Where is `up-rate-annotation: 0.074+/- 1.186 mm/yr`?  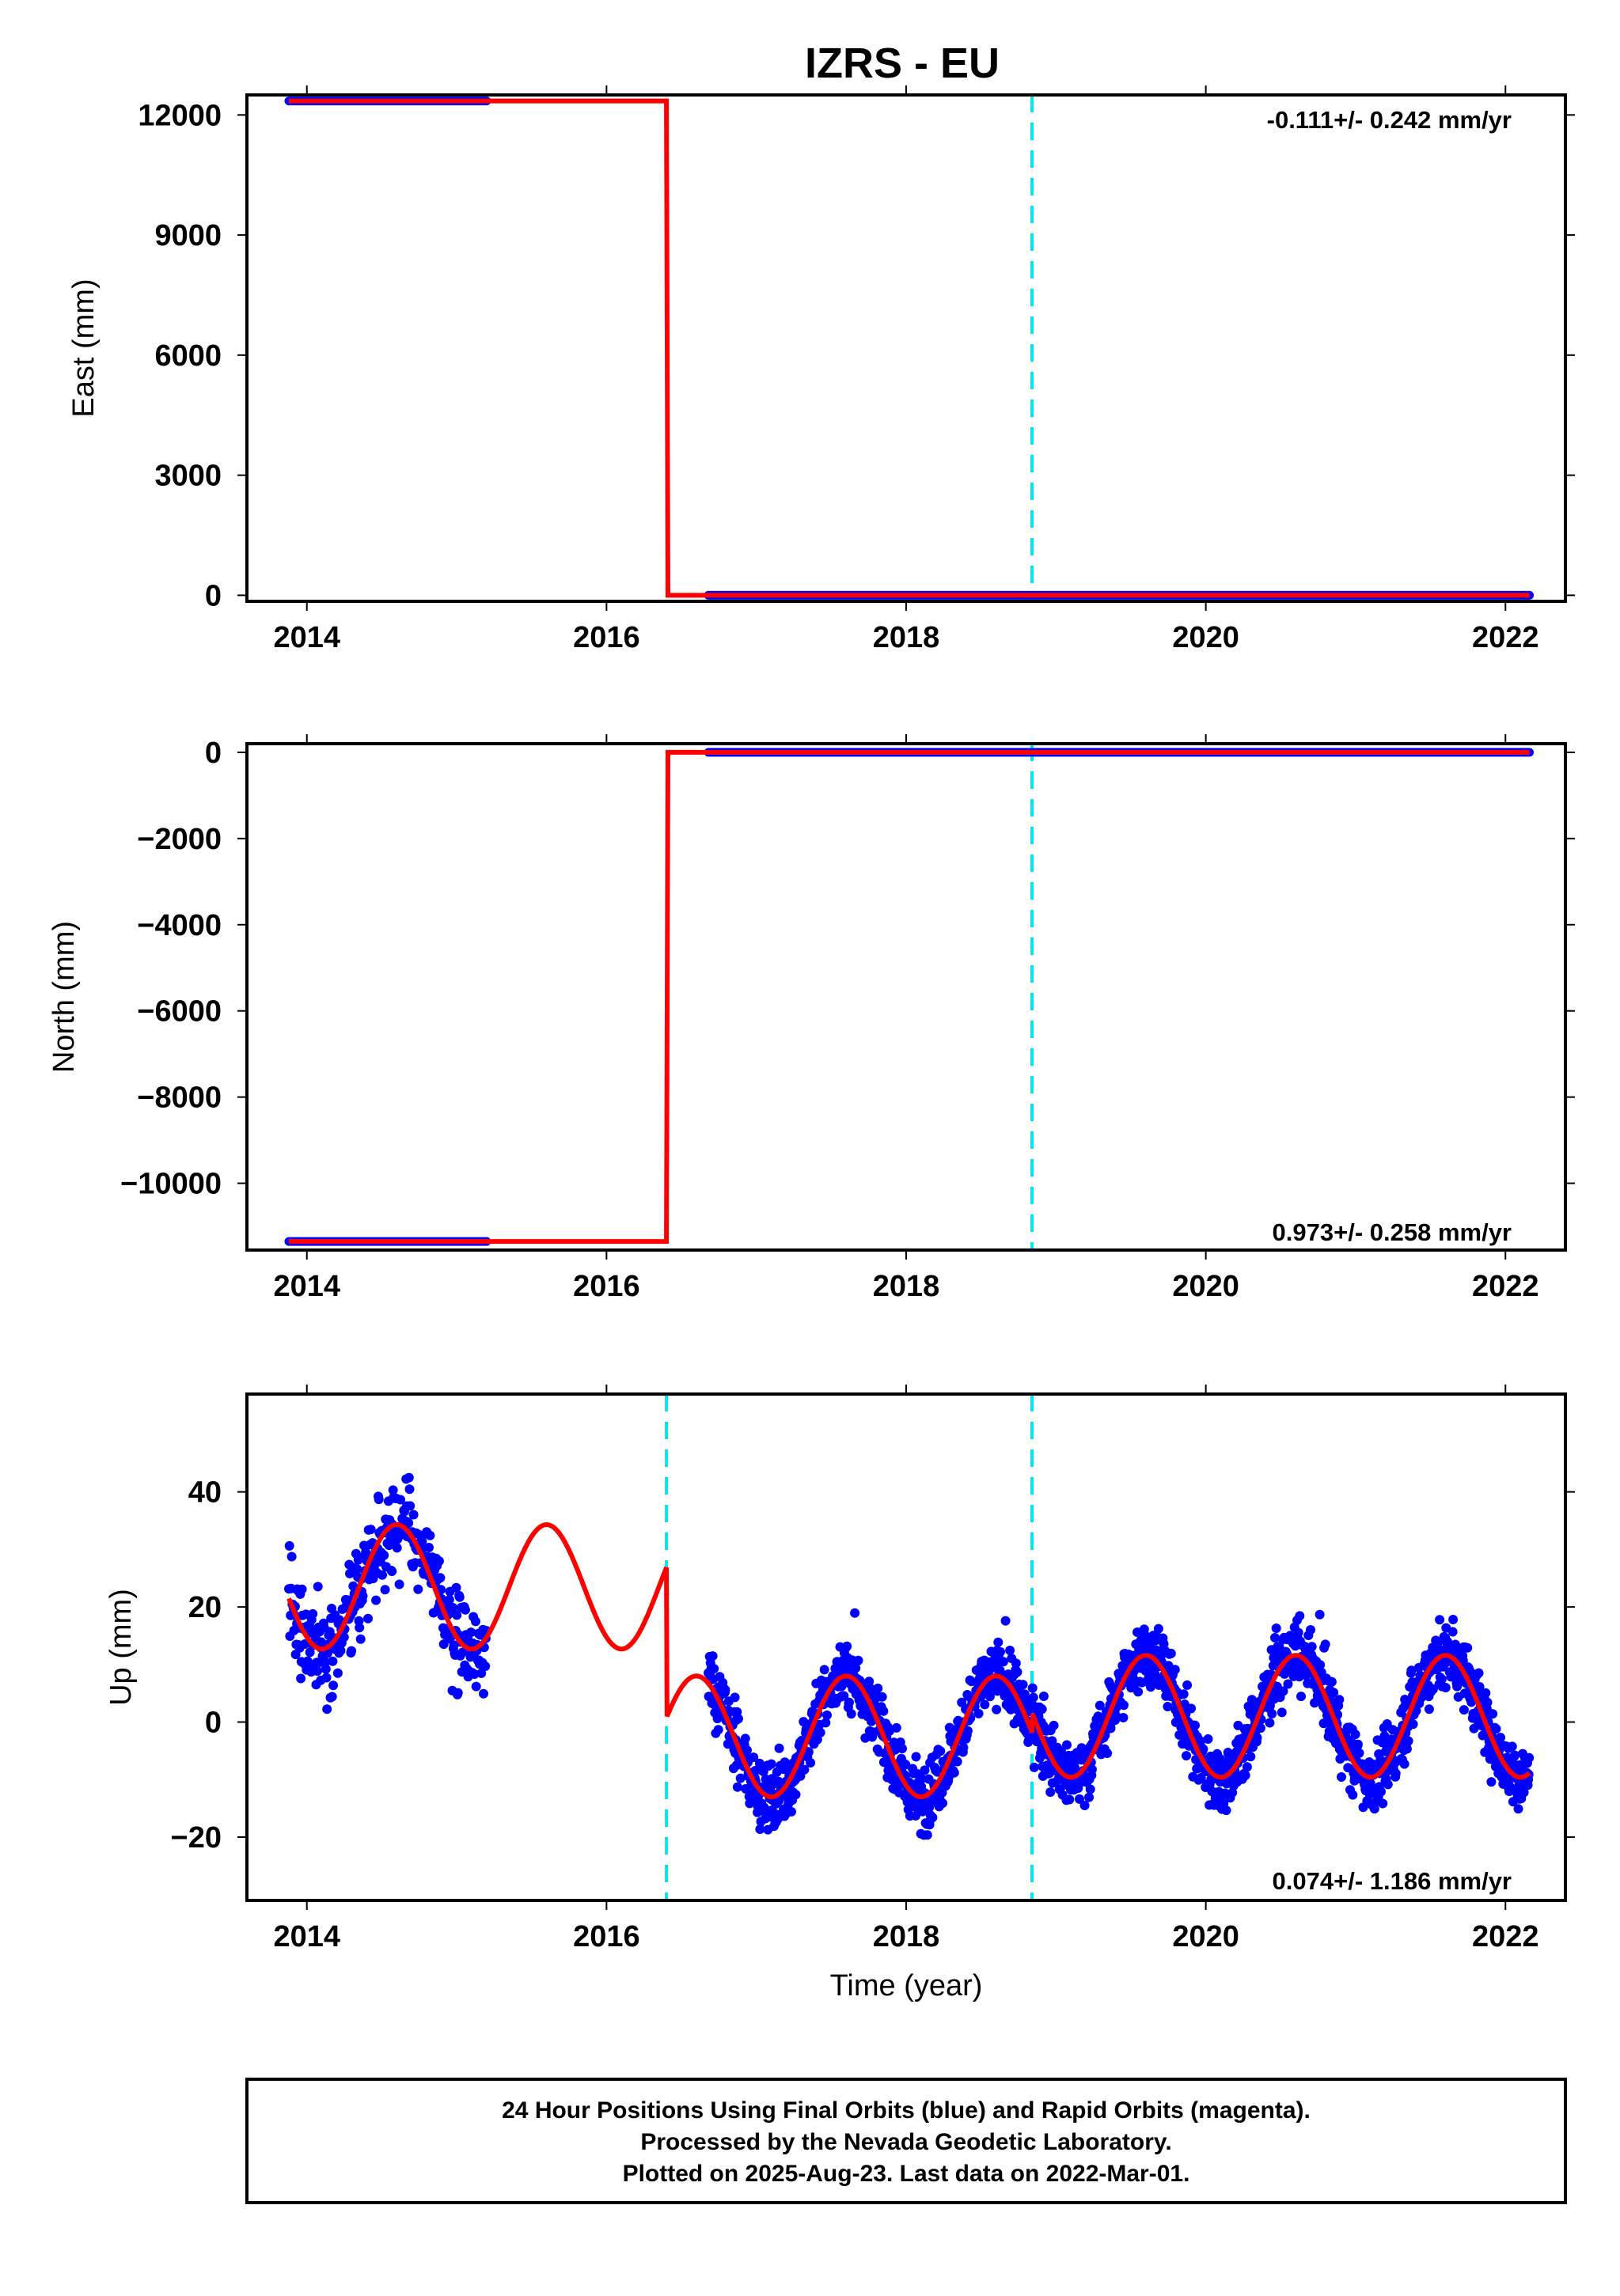
up-rate-annotation: 0.074+/- 1.186 mm/yr is located at coordinates (1392, 1881).